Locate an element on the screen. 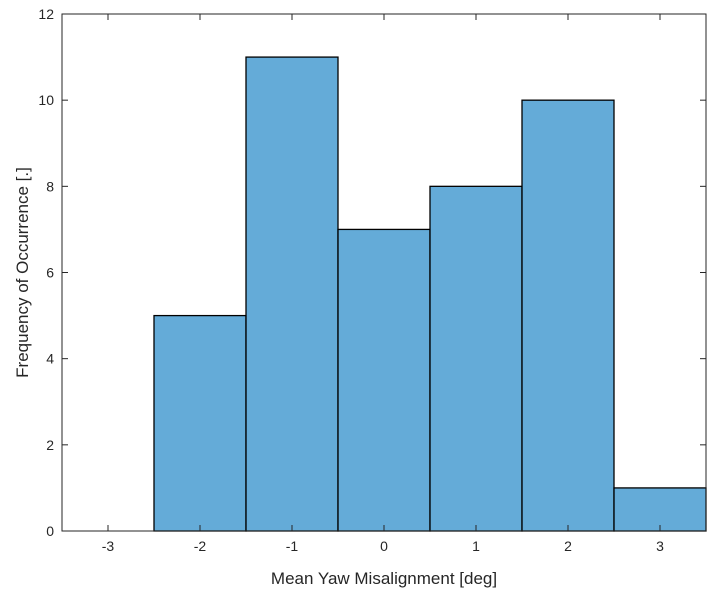 The height and width of the screenshot is (598, 725). y-tick-label: 12 is located at coordinates (46, 14).